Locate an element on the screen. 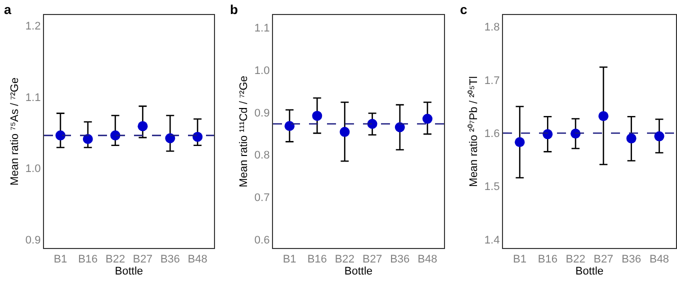 This screenshot has width=677, height=282. y-tick-label: 1.2 is located at coordinates (33, 26).